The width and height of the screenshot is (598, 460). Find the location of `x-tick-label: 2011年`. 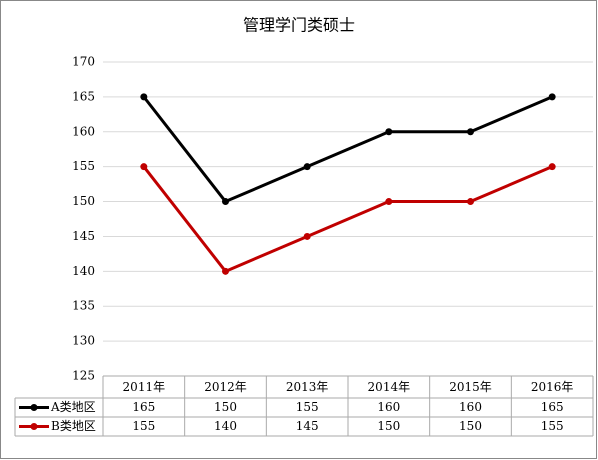

x-tick-label: 2011年 is located at coordinates (144, 387).